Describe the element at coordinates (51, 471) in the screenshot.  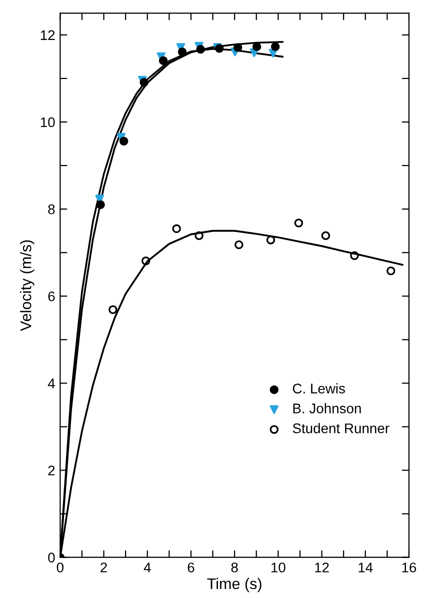
I see `y-tick-label: 2` at that location.